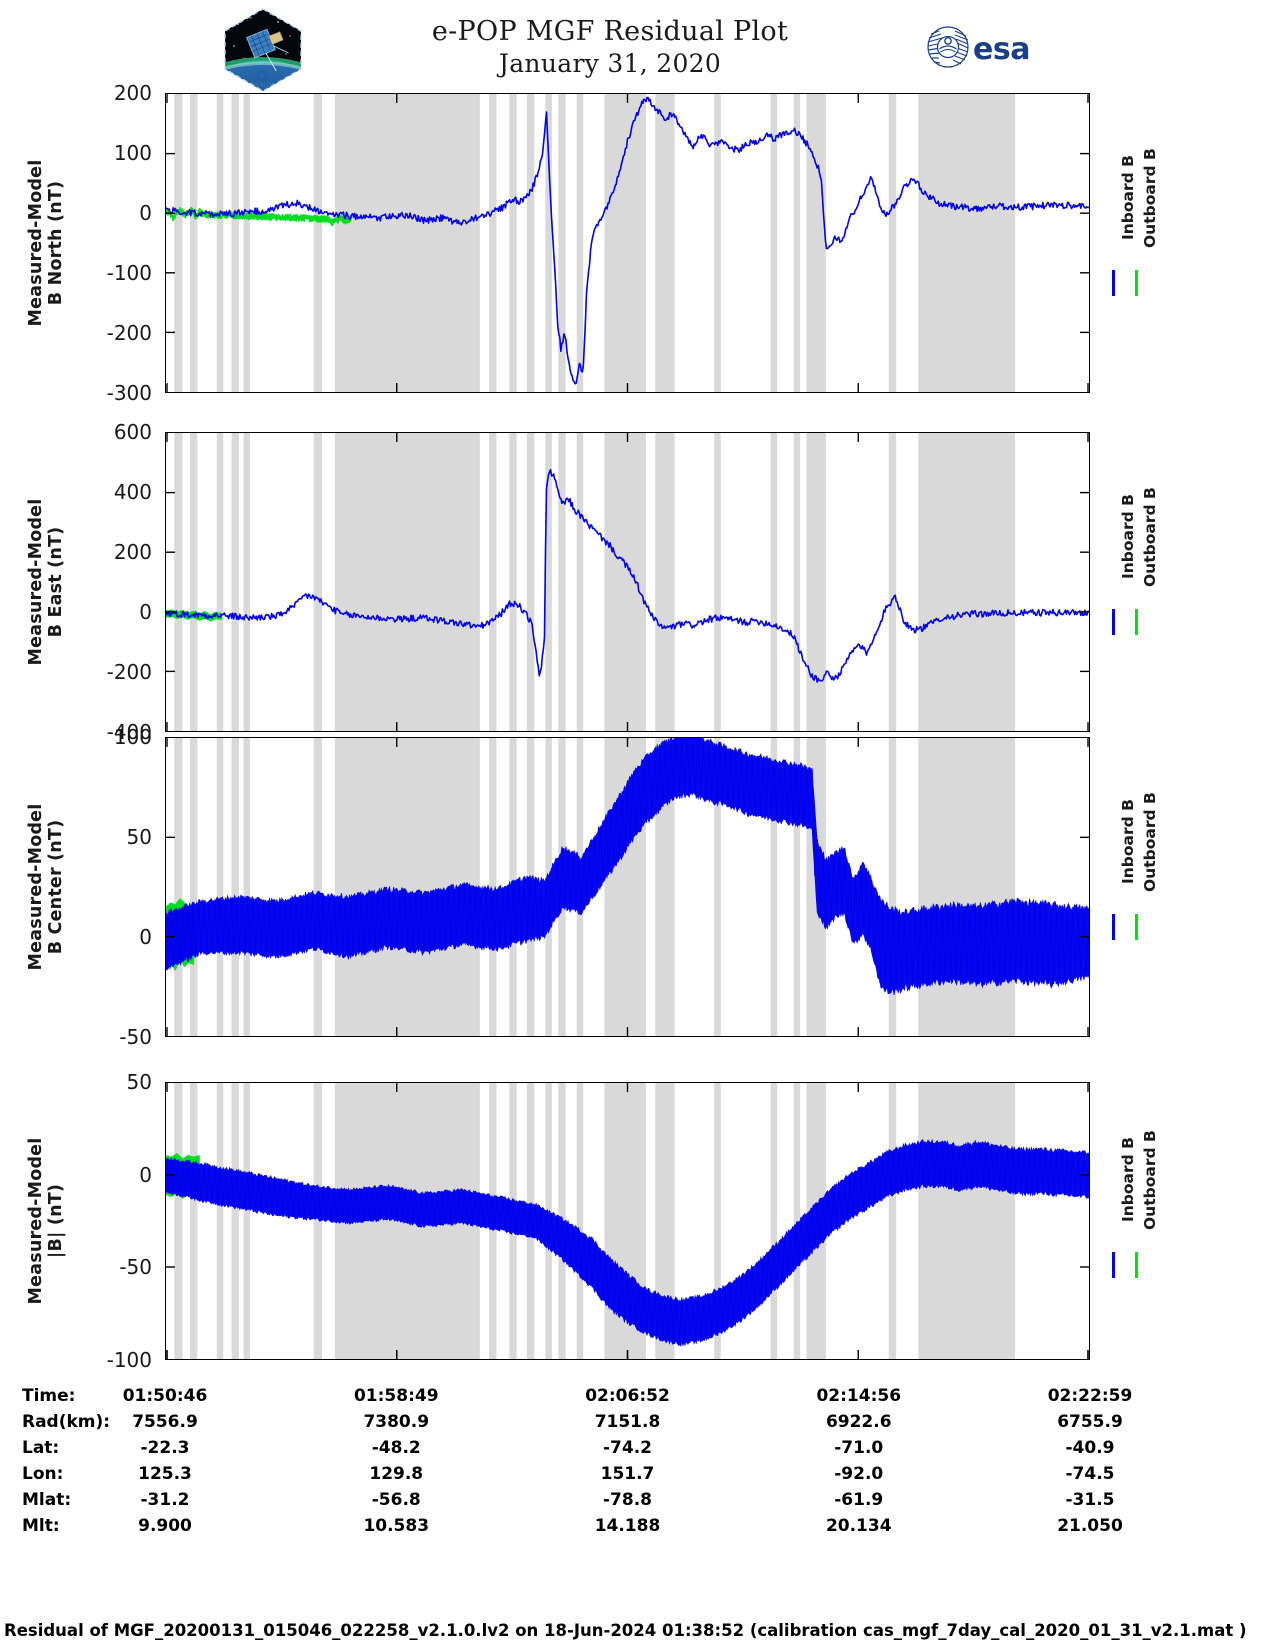 The image size is (1275, 1650). I want to click on plot-panel-b-east, so click(627, 582).